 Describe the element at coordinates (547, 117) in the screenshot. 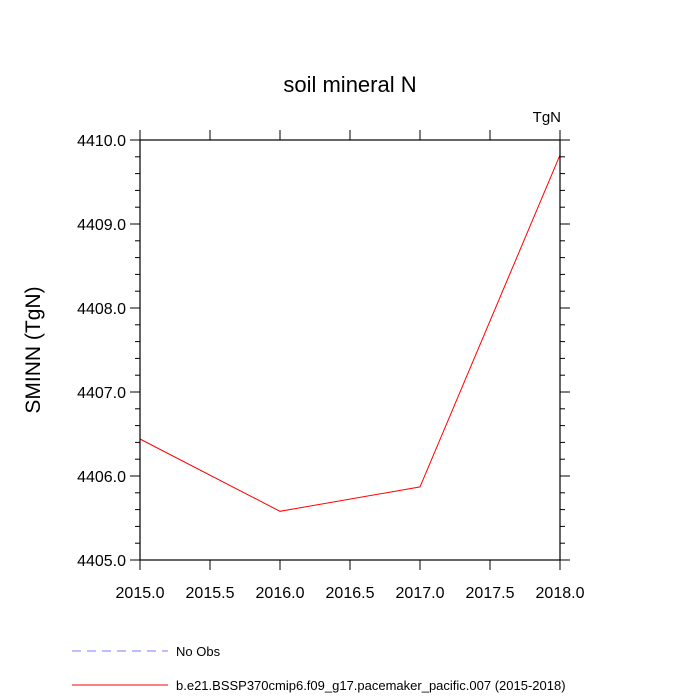

I see `units-label: TgN` at that location.